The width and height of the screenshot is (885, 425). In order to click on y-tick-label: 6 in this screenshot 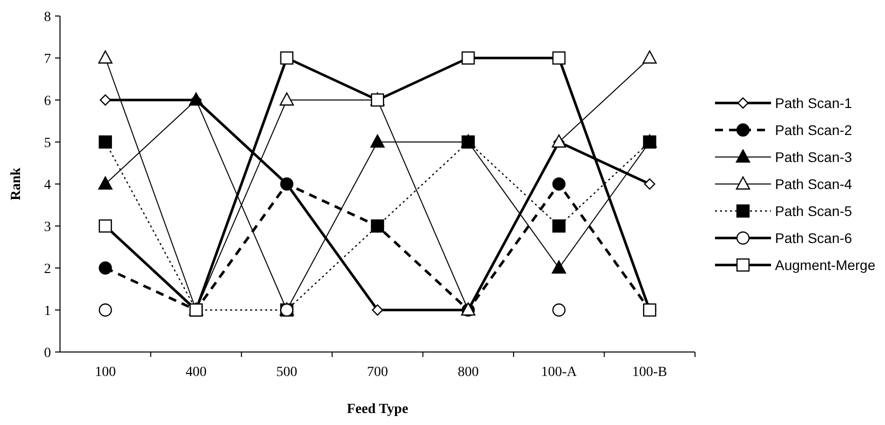, I will do `click(47, 101)`.